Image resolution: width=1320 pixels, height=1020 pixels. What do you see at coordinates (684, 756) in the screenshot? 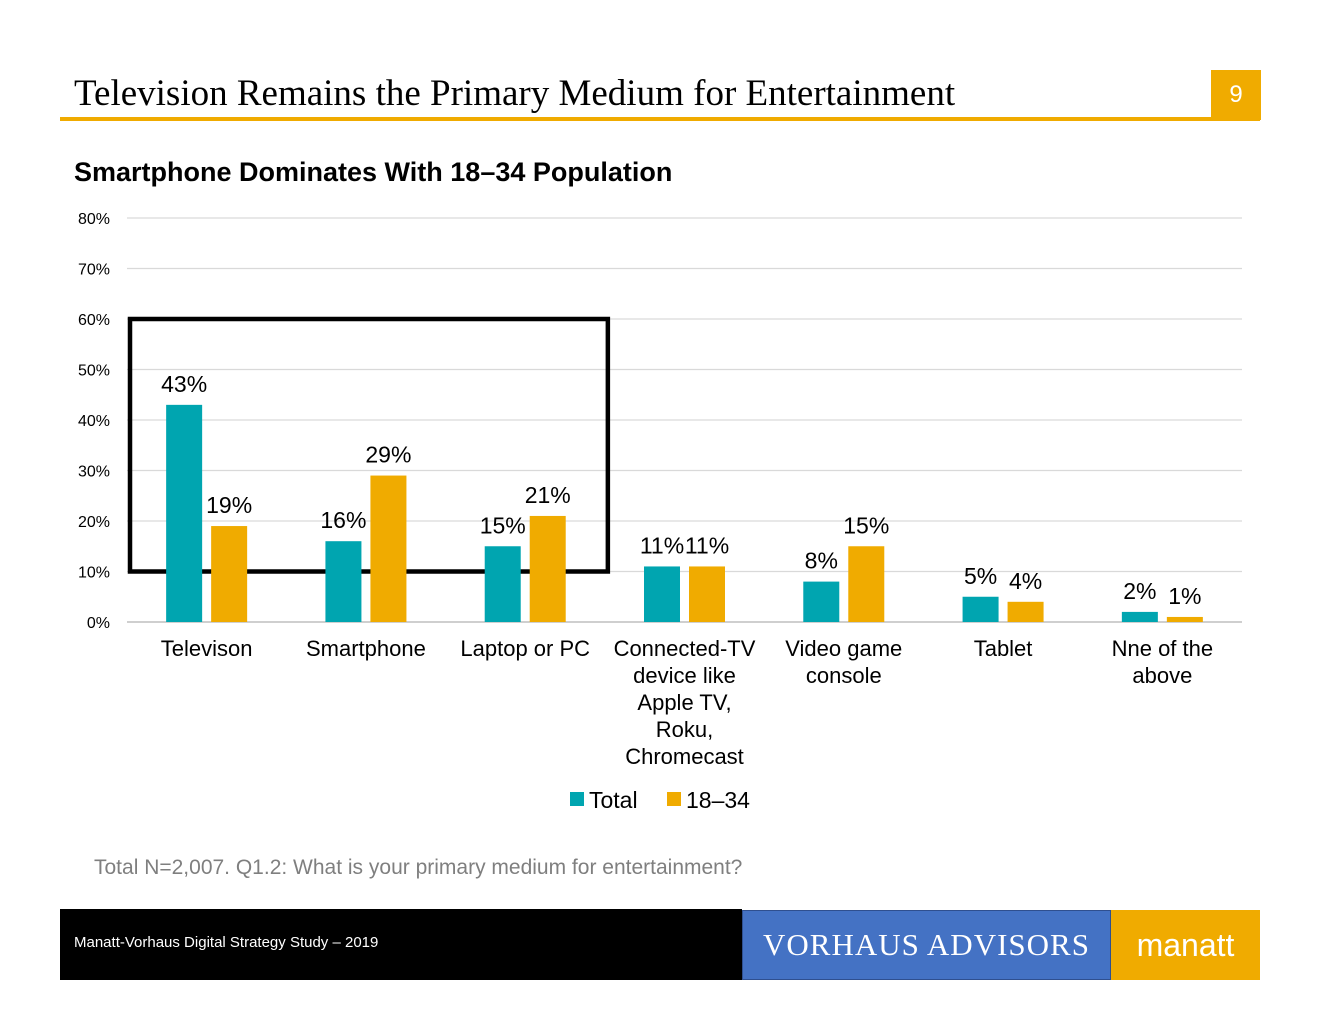
I see `x-category-label: Chromecast` at bounding box center [684, 756].